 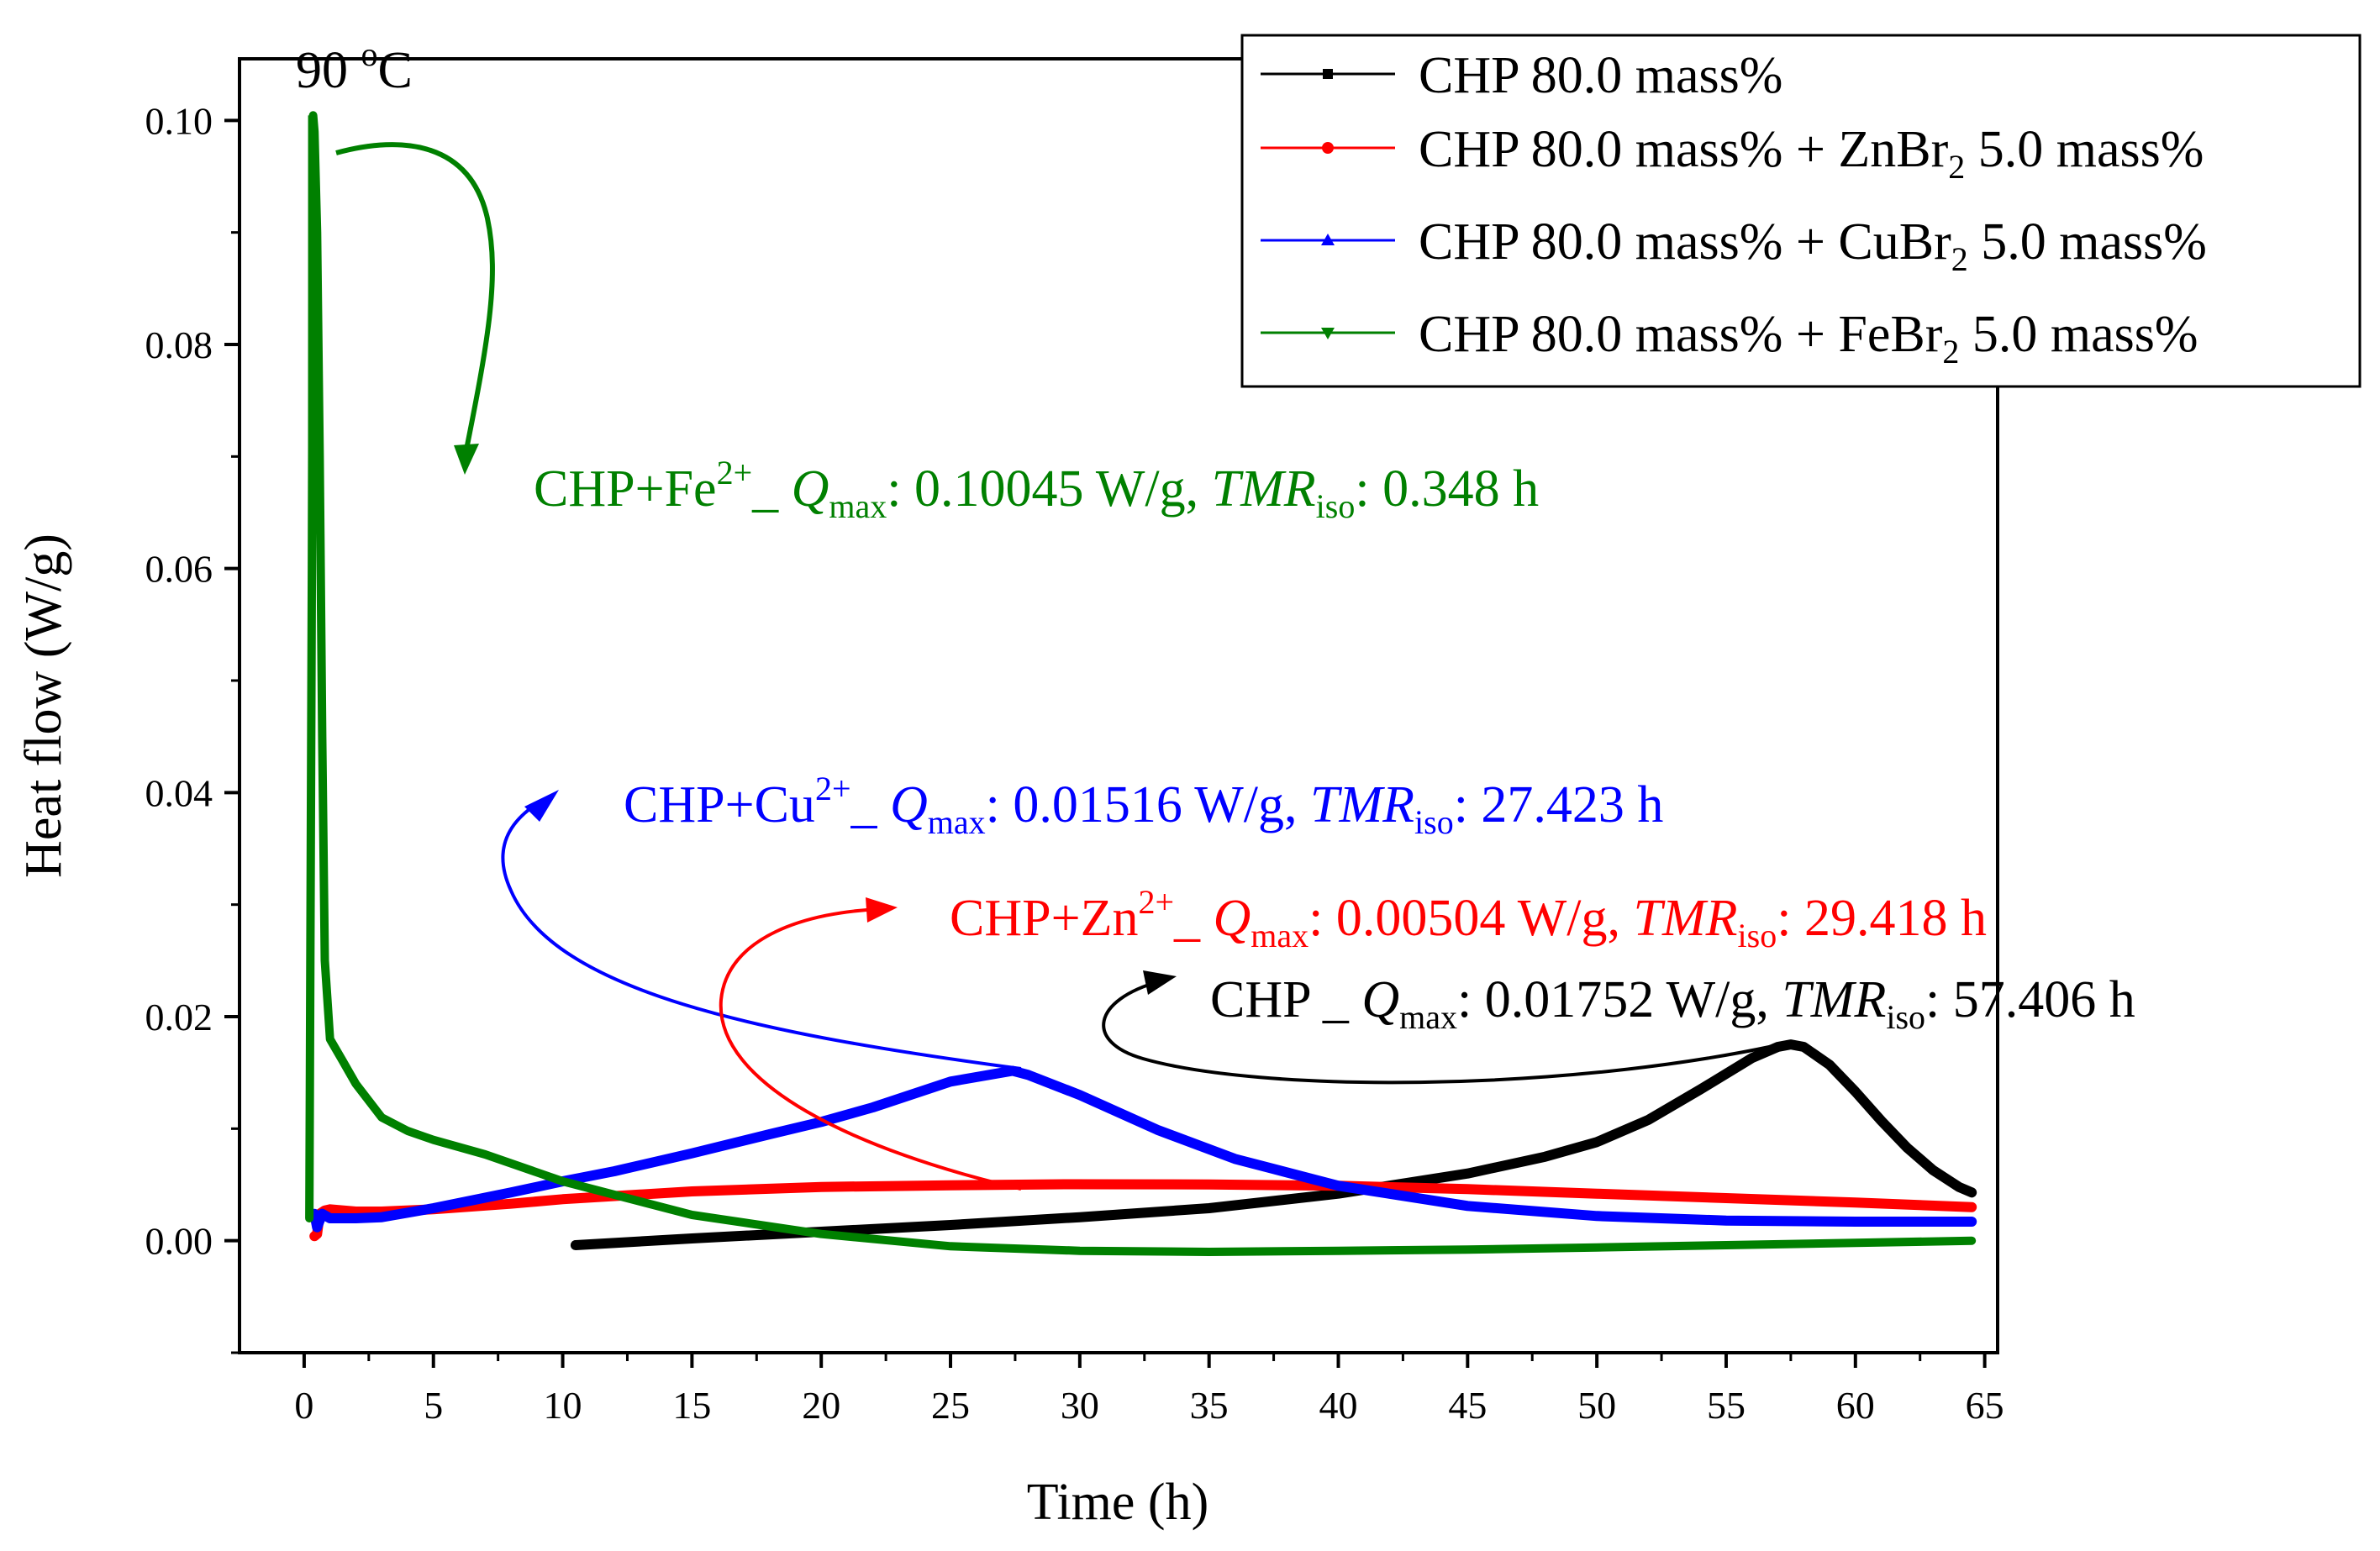 What do you see at coordinates (1209, 1405) in the screenshot?
I see `x-tick-label: 35` at bounding box center [1209, 1405].